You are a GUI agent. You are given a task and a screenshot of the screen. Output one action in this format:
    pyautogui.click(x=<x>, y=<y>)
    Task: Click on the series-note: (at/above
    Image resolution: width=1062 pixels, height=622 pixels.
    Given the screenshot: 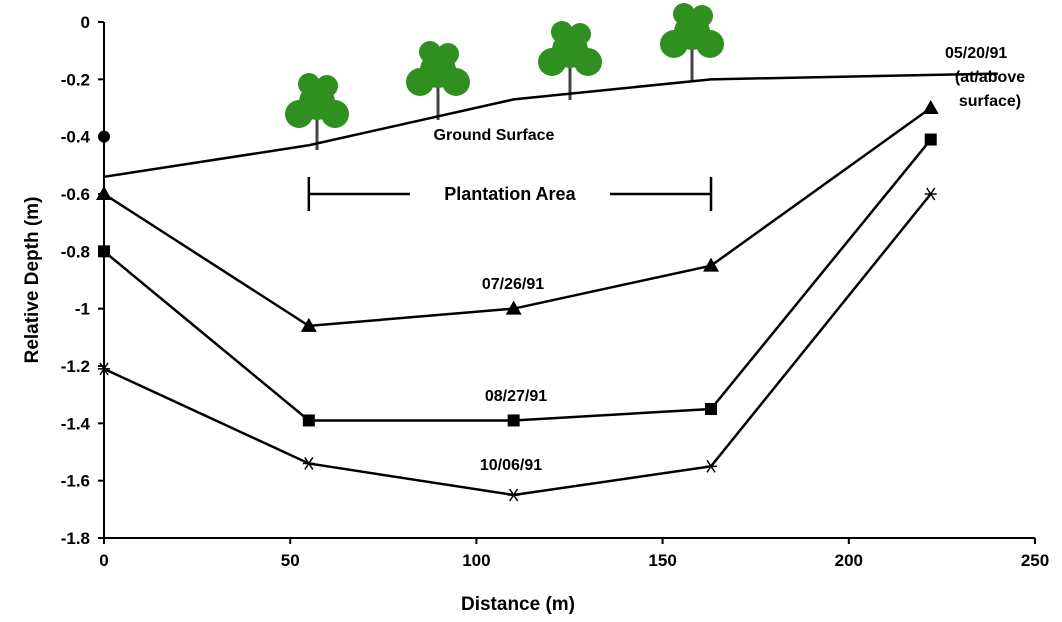 What is the action you would take?
    pyautogui.click(x=990, y=77)
    